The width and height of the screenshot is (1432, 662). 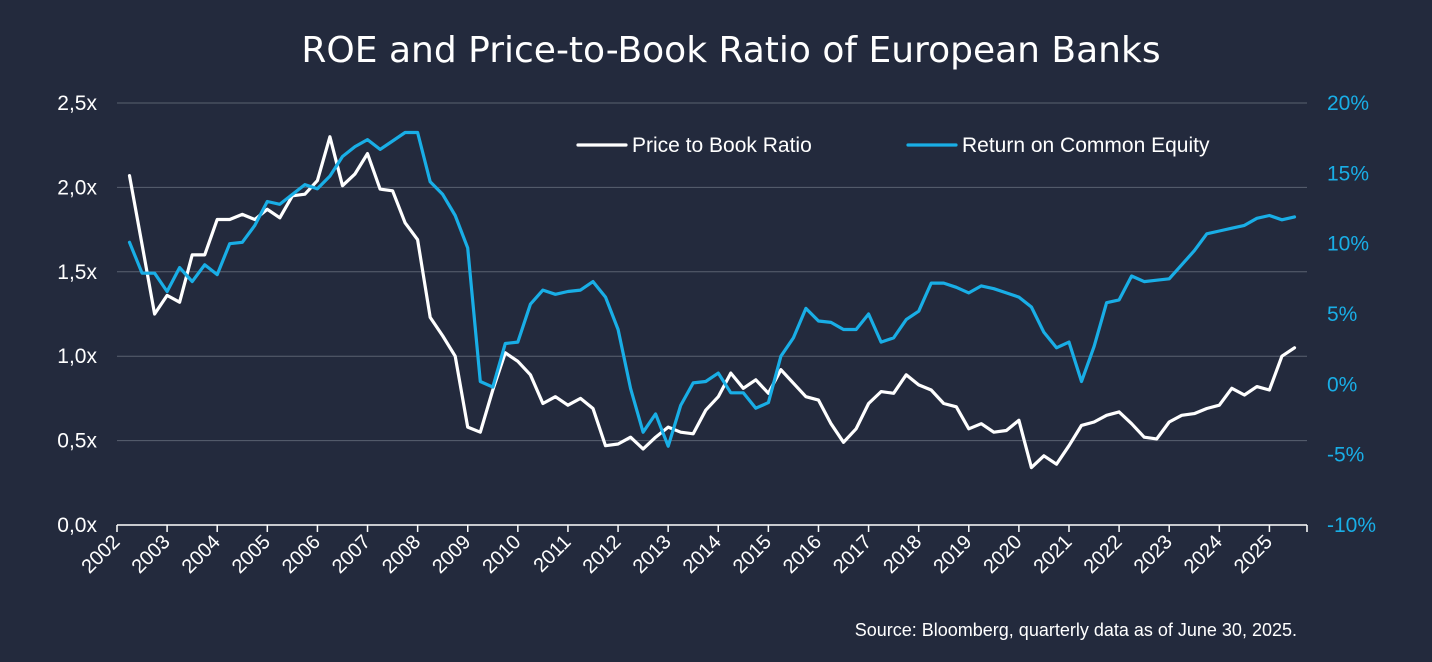 I want to click on y-left-tick-label: 0,5x, so click(x=77, y=441).